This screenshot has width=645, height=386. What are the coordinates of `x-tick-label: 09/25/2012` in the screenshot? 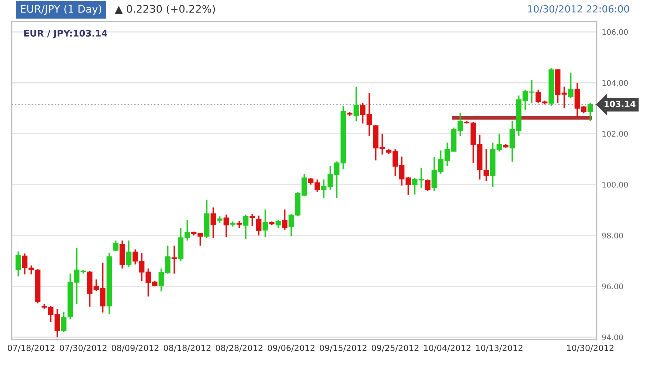 It's located at (395, 348).